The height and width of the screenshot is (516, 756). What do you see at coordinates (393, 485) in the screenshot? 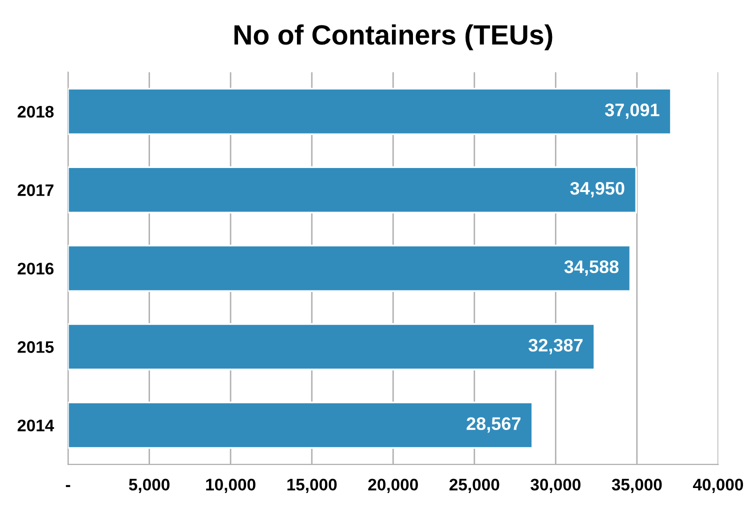
I see `x-tick-label: 20,000` at bounding box center [393, 485].